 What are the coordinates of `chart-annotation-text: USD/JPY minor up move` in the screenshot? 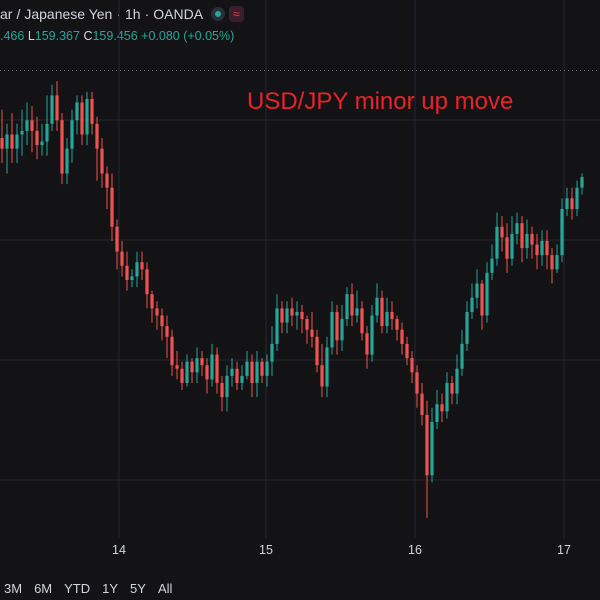 It's located at (380, 101).